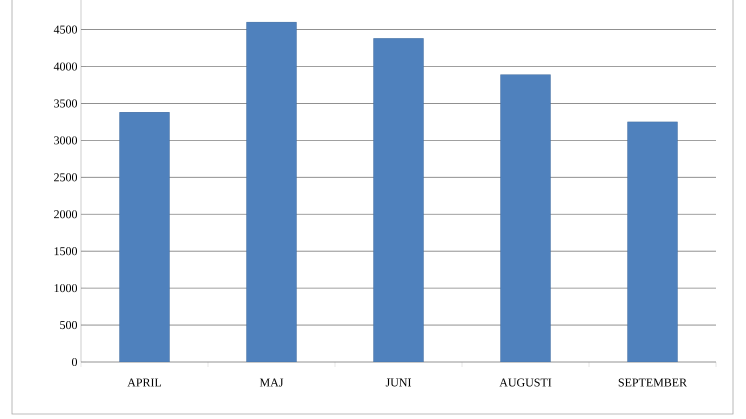 This screenshot has width=746, height=419. I want to click on y-tick-label: 4500, so click(66, 30).